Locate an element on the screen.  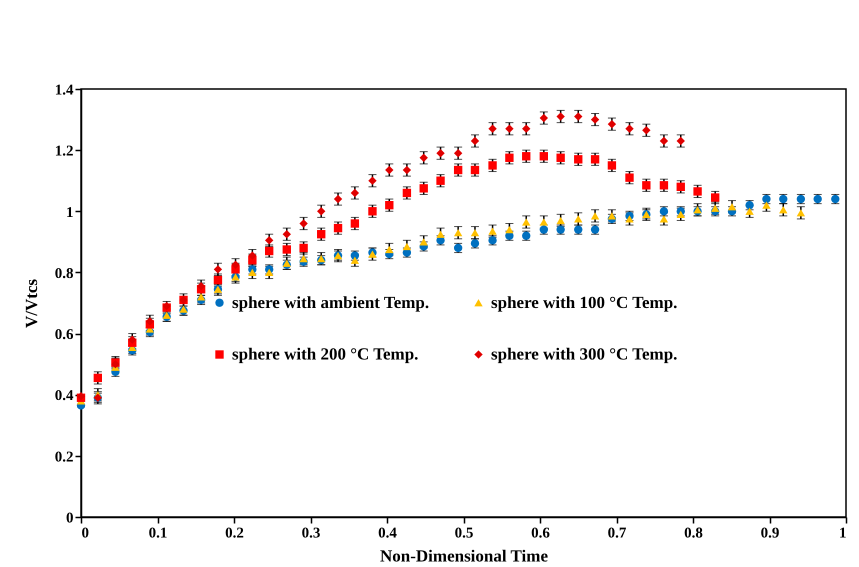
legend-label: sphere with 100 °C Temp. is located at coordinates (584, 302).